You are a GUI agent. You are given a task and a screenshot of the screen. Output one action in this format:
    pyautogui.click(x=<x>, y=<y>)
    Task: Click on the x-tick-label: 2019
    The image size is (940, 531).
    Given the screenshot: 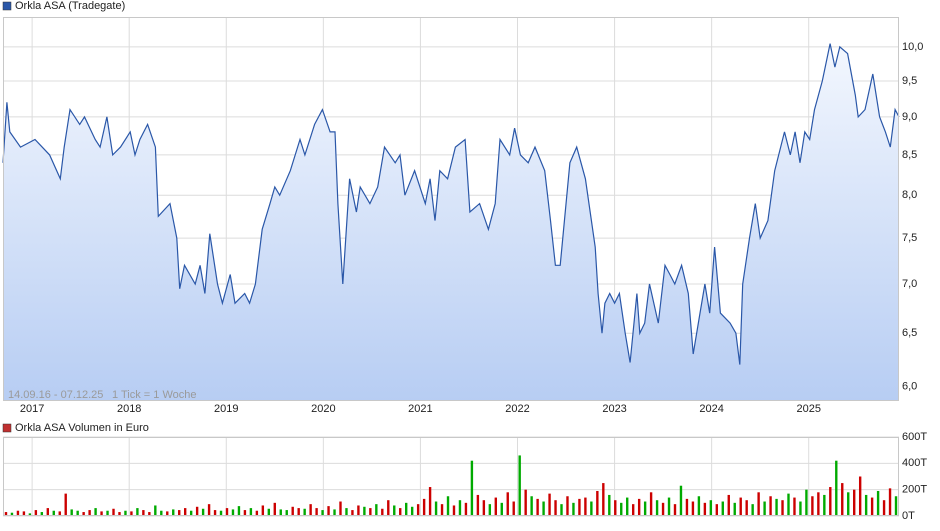 What is the action you would take?
    pyautogui.click(x=226, y=409)
    